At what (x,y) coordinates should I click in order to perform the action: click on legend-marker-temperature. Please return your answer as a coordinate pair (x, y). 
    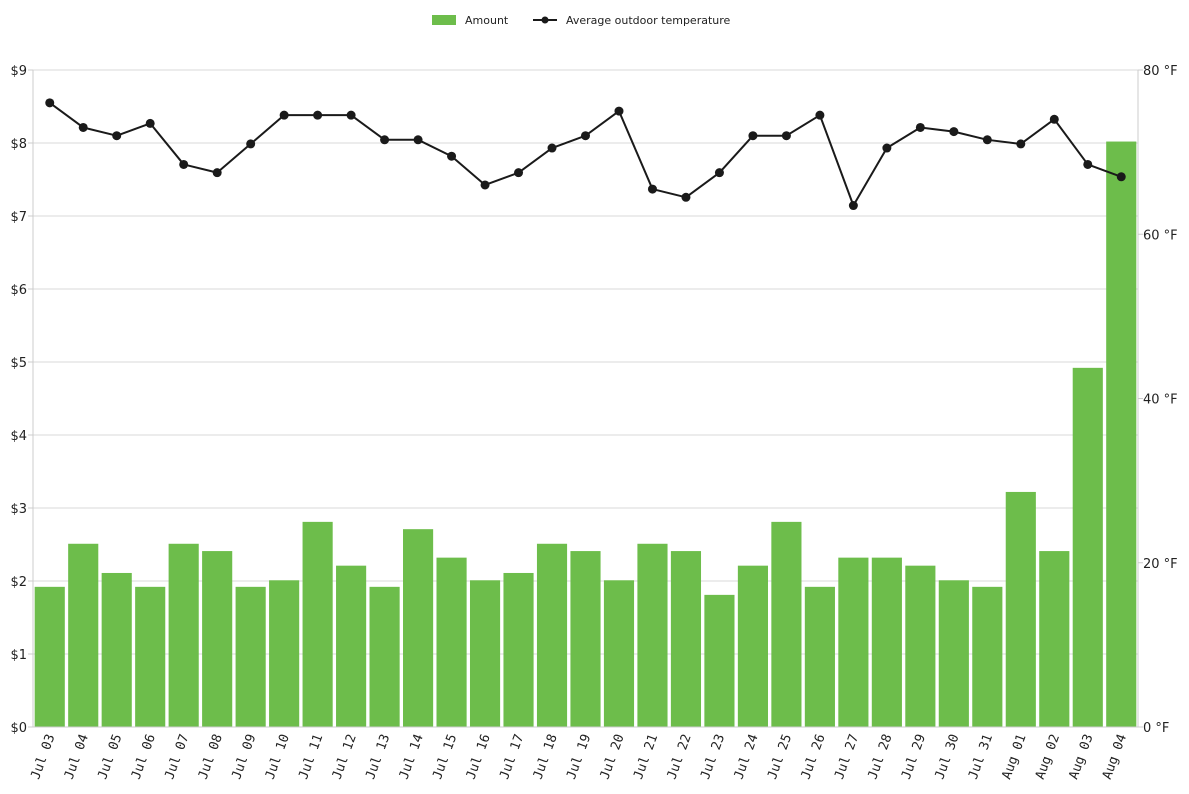
    Looking at the image, I should click on (545, 20).